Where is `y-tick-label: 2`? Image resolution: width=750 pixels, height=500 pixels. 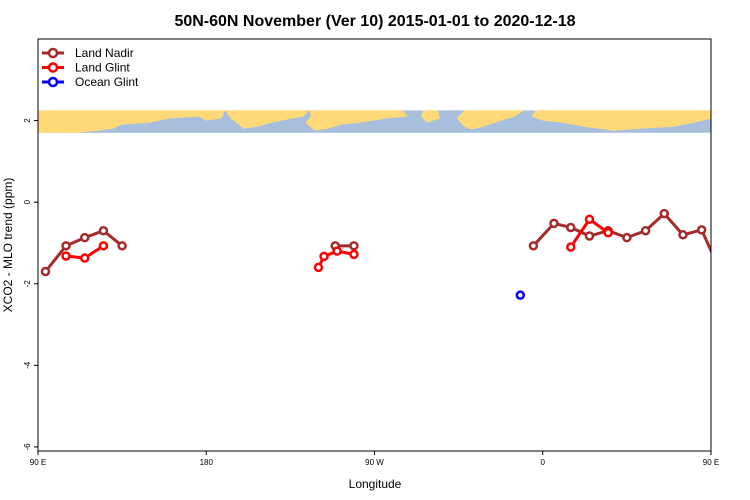 y-tick-label: 2 is located at coordinates (27, 120).